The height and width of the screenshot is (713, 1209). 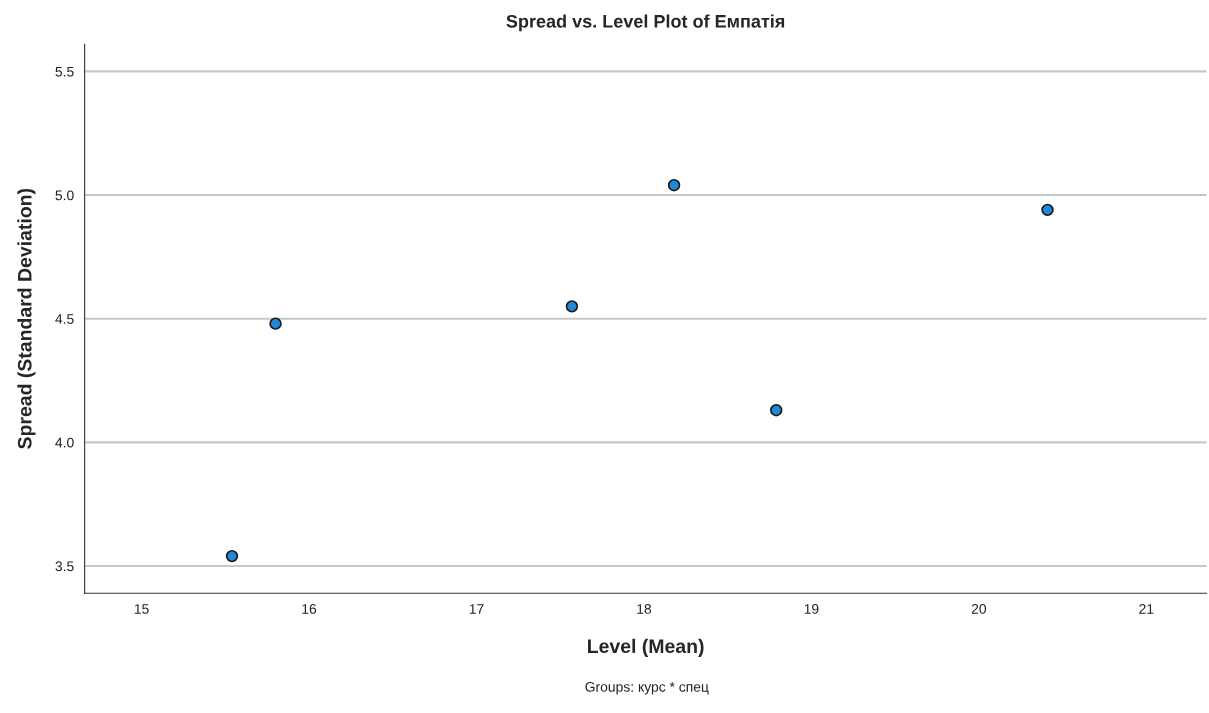 What do you see at coordinates (141, 609) in the screenshot?
I see `x-tick-label: 15` at bounding box center [141, 609].